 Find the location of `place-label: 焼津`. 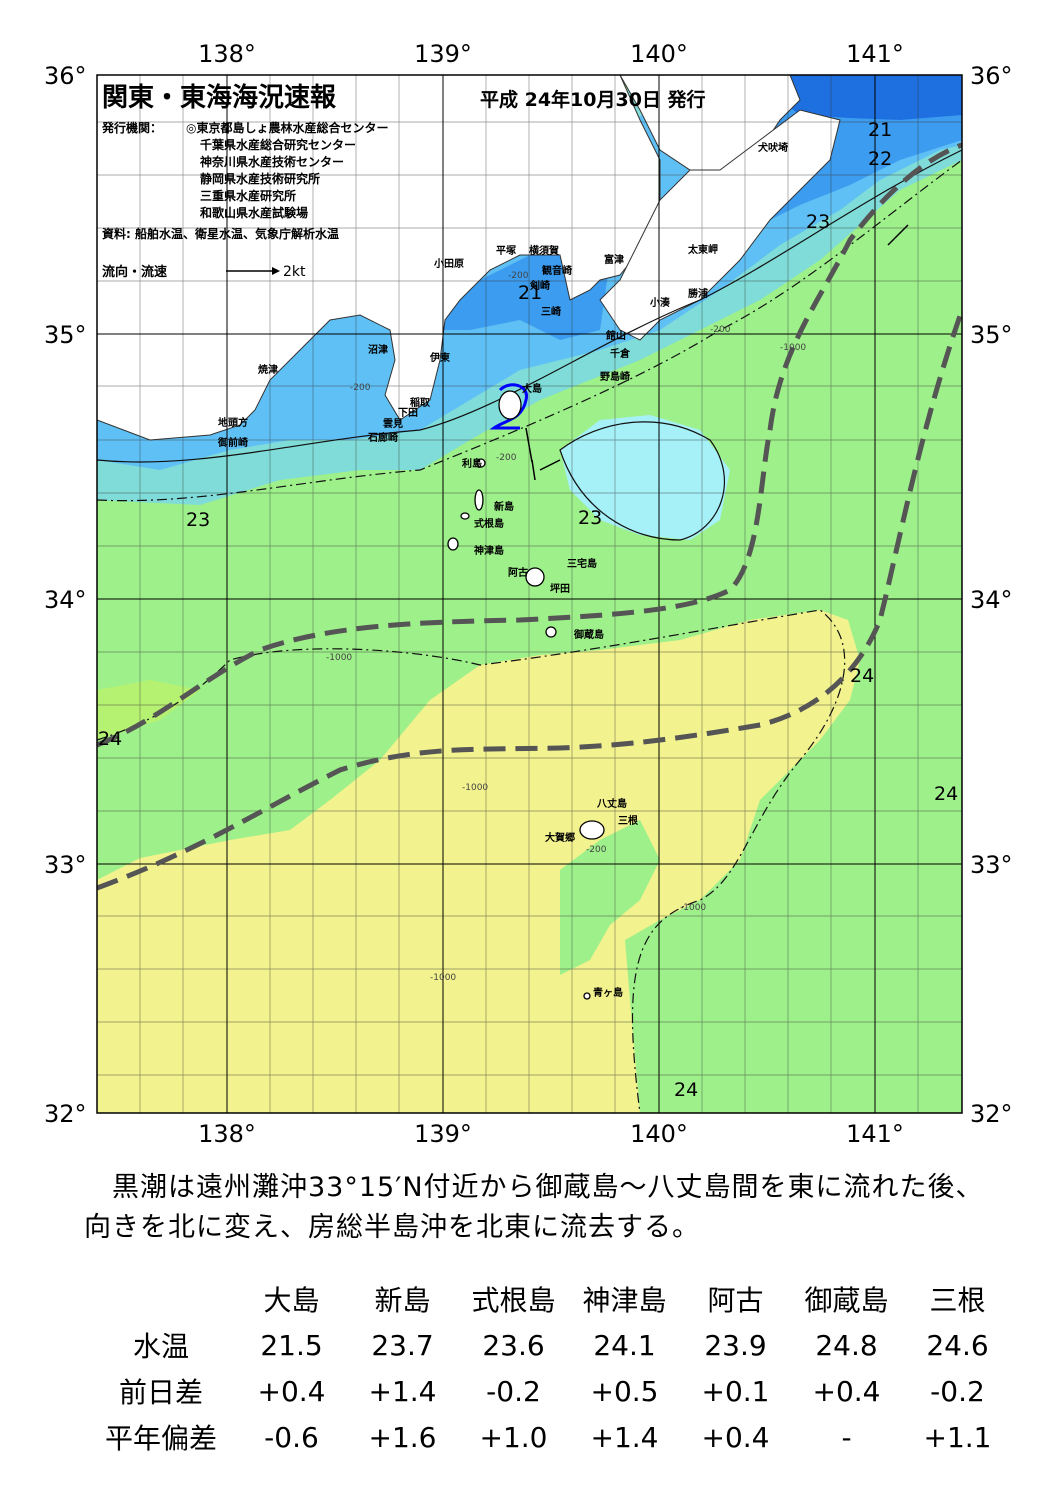

place-label: 焼津 is located at coordinates (268, 369).